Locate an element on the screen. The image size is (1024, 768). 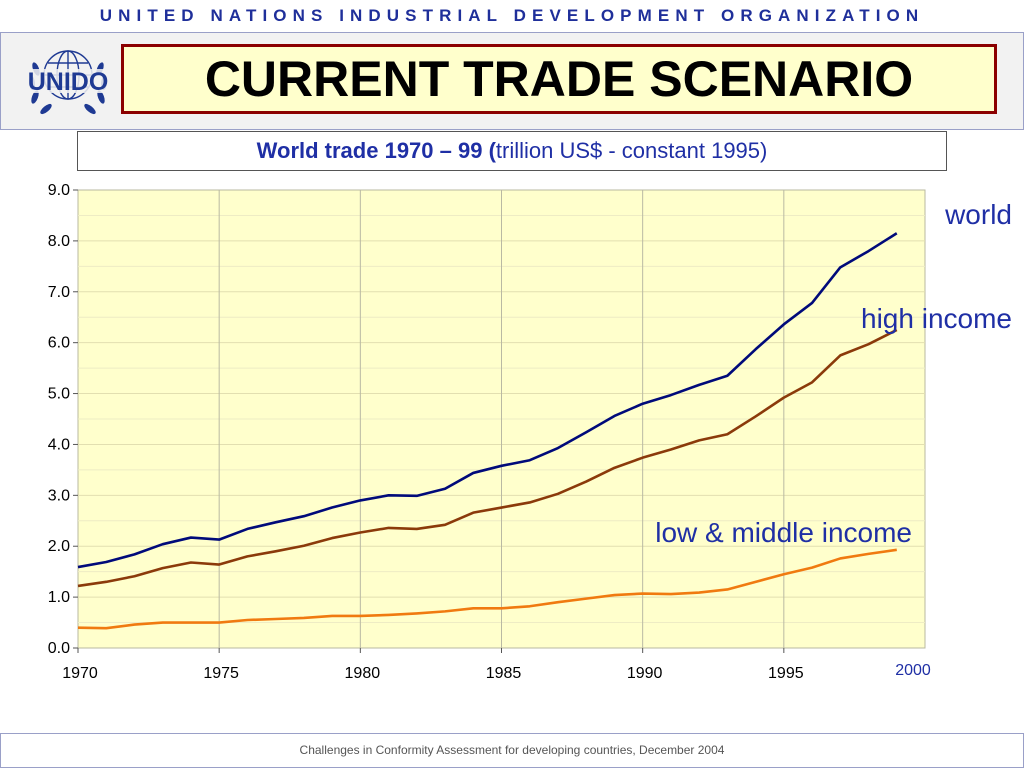
logo-text: UNIDO is located at coordinates (68, 82).